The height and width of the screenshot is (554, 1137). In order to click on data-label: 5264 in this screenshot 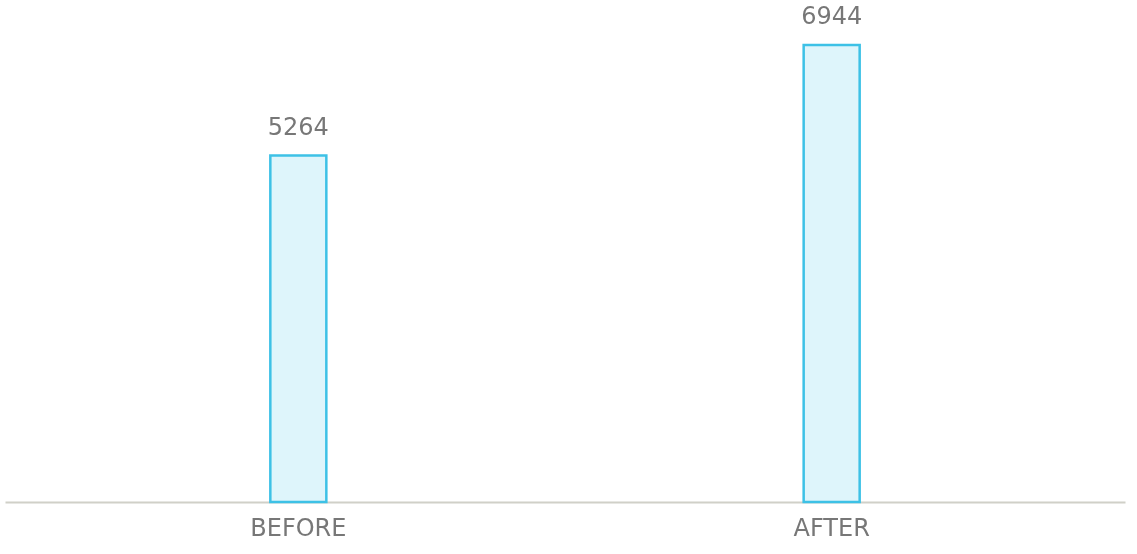, I will do `click(298, 126)`.